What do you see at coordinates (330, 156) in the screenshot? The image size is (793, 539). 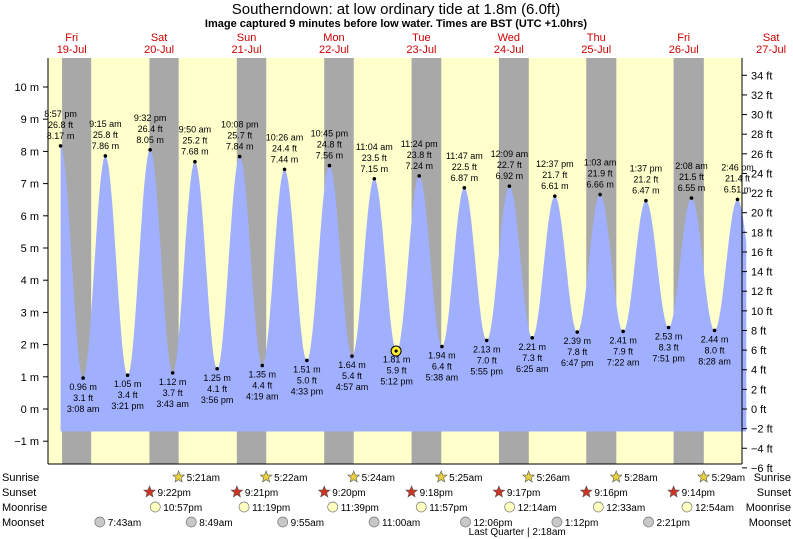 I see `tide-metres: 7.56 m` at bounding box center [330, 156].